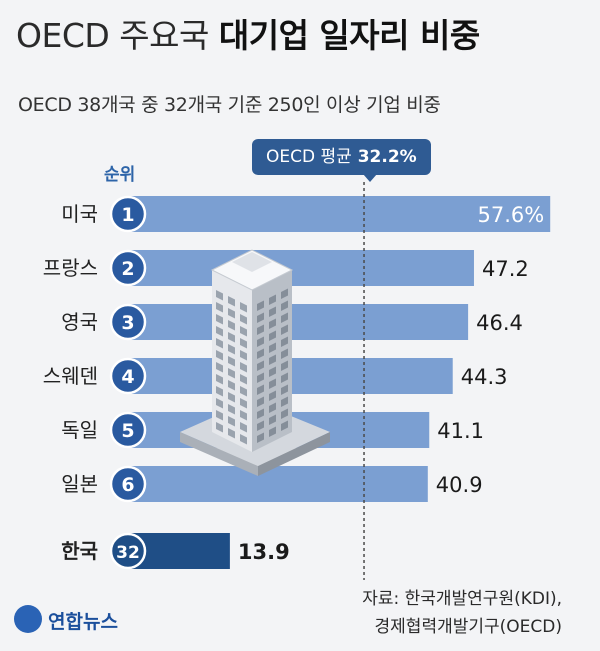 The image size is (600, 651). I want to click on building-base-left, so click(219, 454).